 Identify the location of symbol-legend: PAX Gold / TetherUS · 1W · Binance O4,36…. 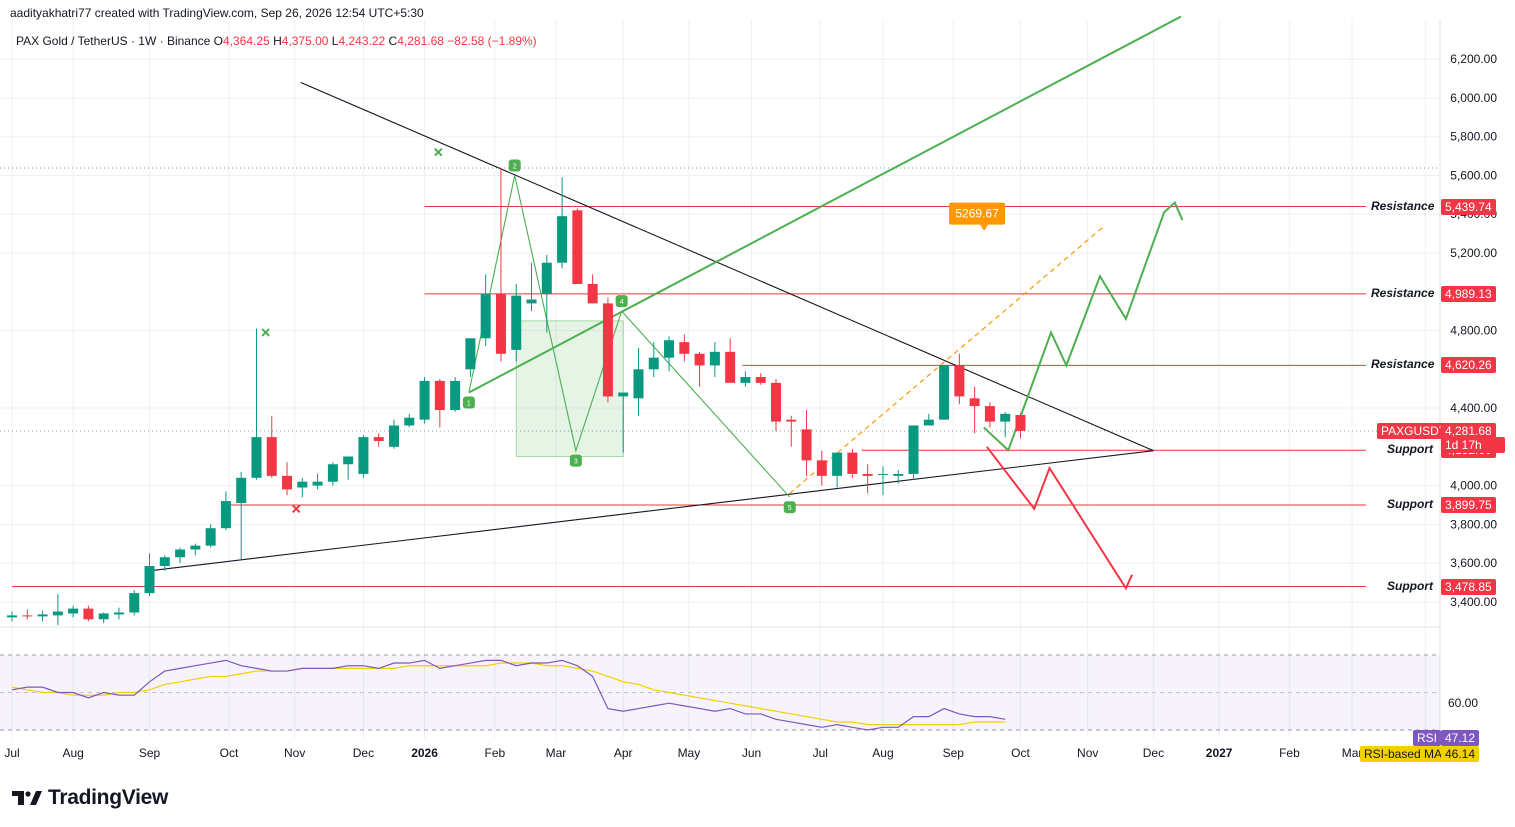
(276, 41).